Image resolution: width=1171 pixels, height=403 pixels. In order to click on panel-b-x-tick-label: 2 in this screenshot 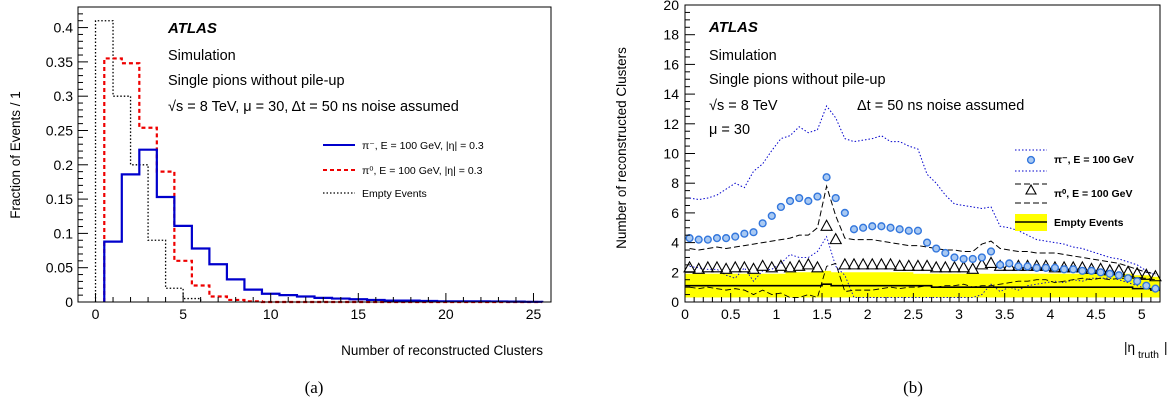, I will do `click(868, 314)`.